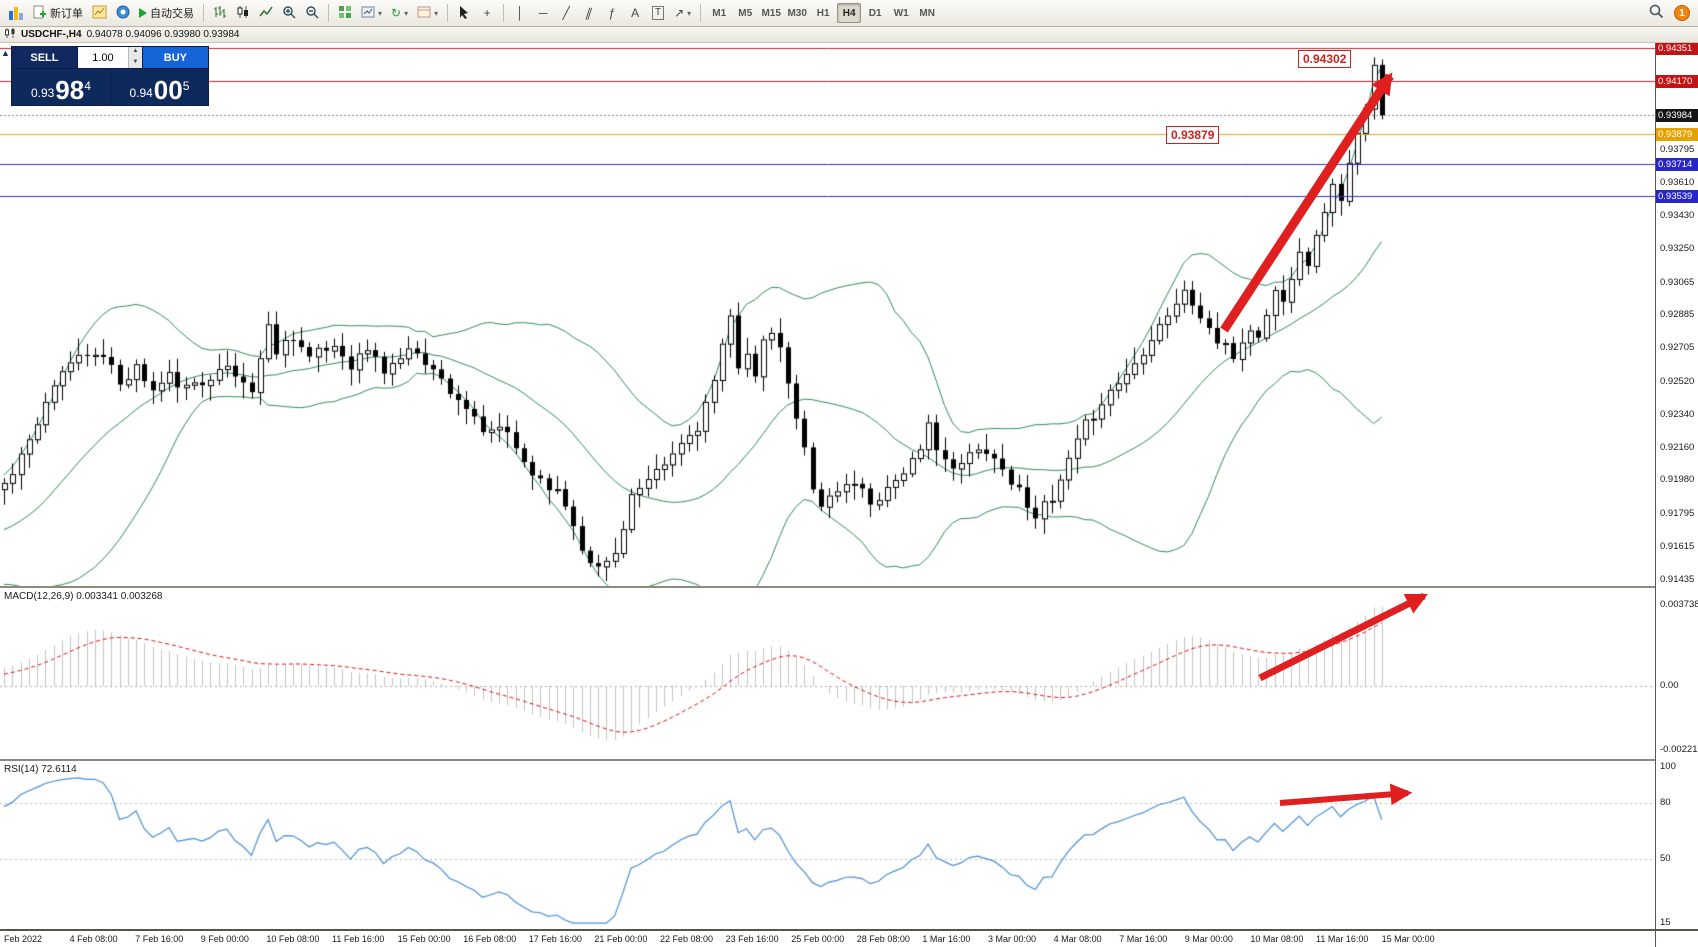  I want to click on volume-down-icon: ▼, so click(135, 62).